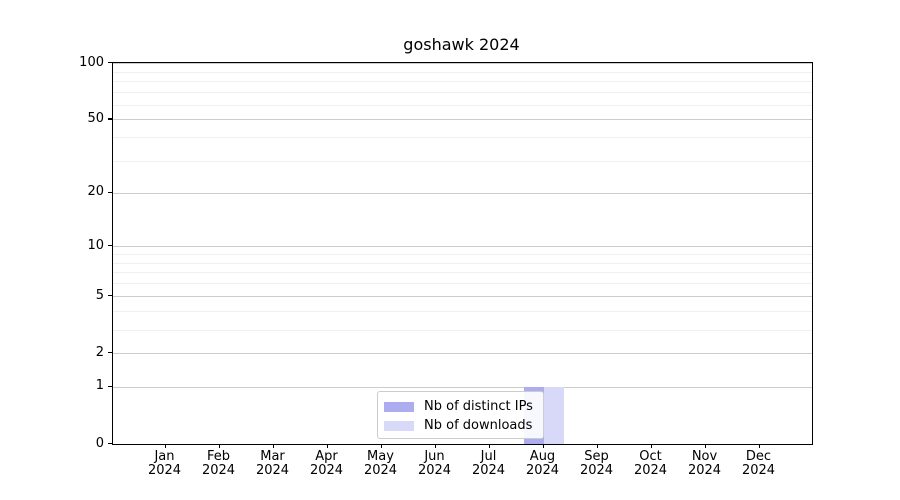 The width and height of the screenshot is (900, 500). What do you see at coordinates (91, 62) in the screenshot?
I see `y-tick-label: 100` at bounding box center [91, 62].